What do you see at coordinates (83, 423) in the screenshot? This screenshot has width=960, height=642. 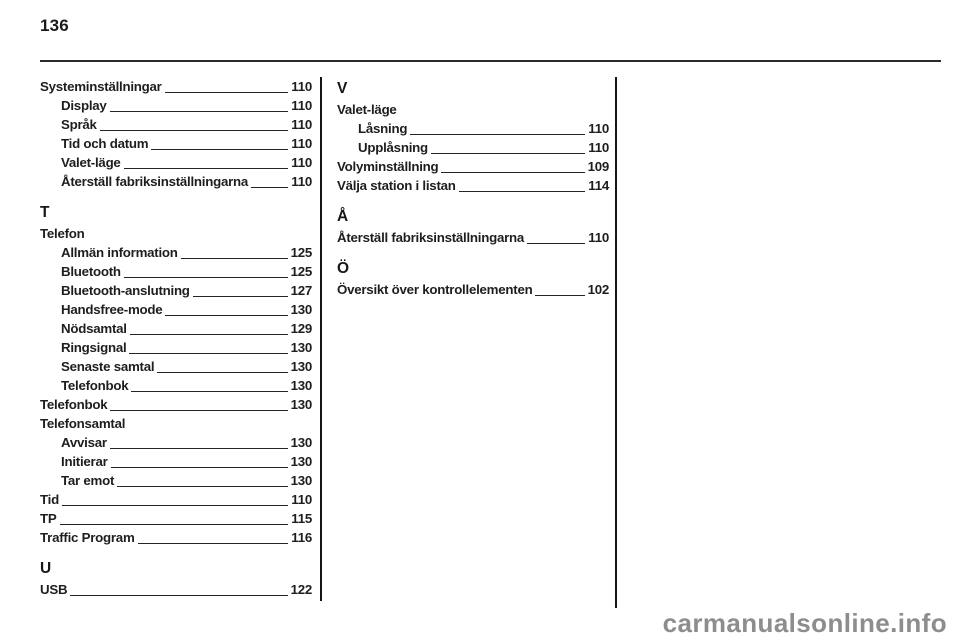 I see `index-entry-label: Telefonsamtal` at bounding box center [83, 423].